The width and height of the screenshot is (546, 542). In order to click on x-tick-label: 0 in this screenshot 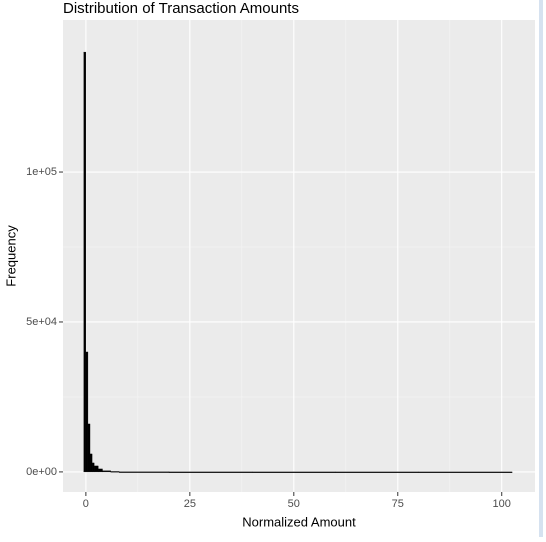, I will do `click(86, 504)`.